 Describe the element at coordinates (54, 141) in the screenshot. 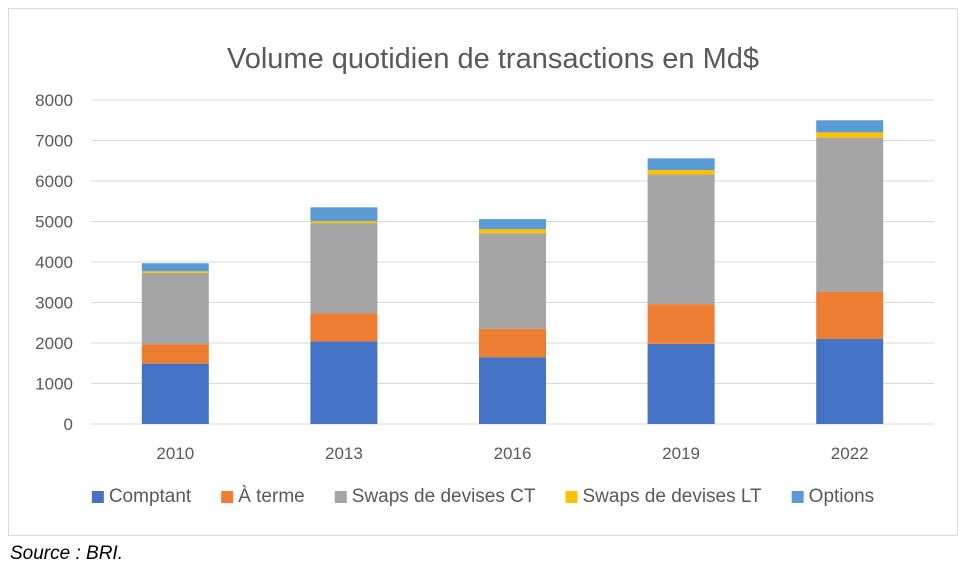

I see `y-tick-label: 7000` at that location.